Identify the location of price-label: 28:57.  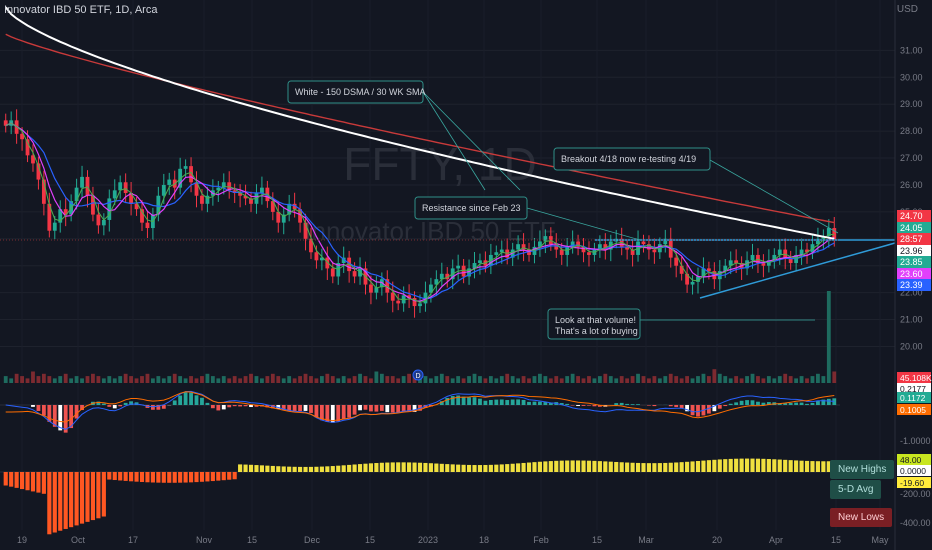
(911, 239).